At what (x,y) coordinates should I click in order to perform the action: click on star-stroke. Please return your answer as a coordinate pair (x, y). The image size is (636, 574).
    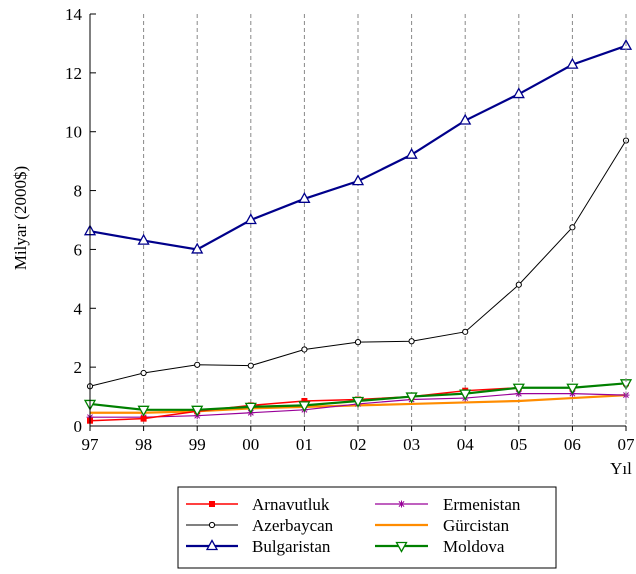
    Looking at the image, I should click on (401, 504).